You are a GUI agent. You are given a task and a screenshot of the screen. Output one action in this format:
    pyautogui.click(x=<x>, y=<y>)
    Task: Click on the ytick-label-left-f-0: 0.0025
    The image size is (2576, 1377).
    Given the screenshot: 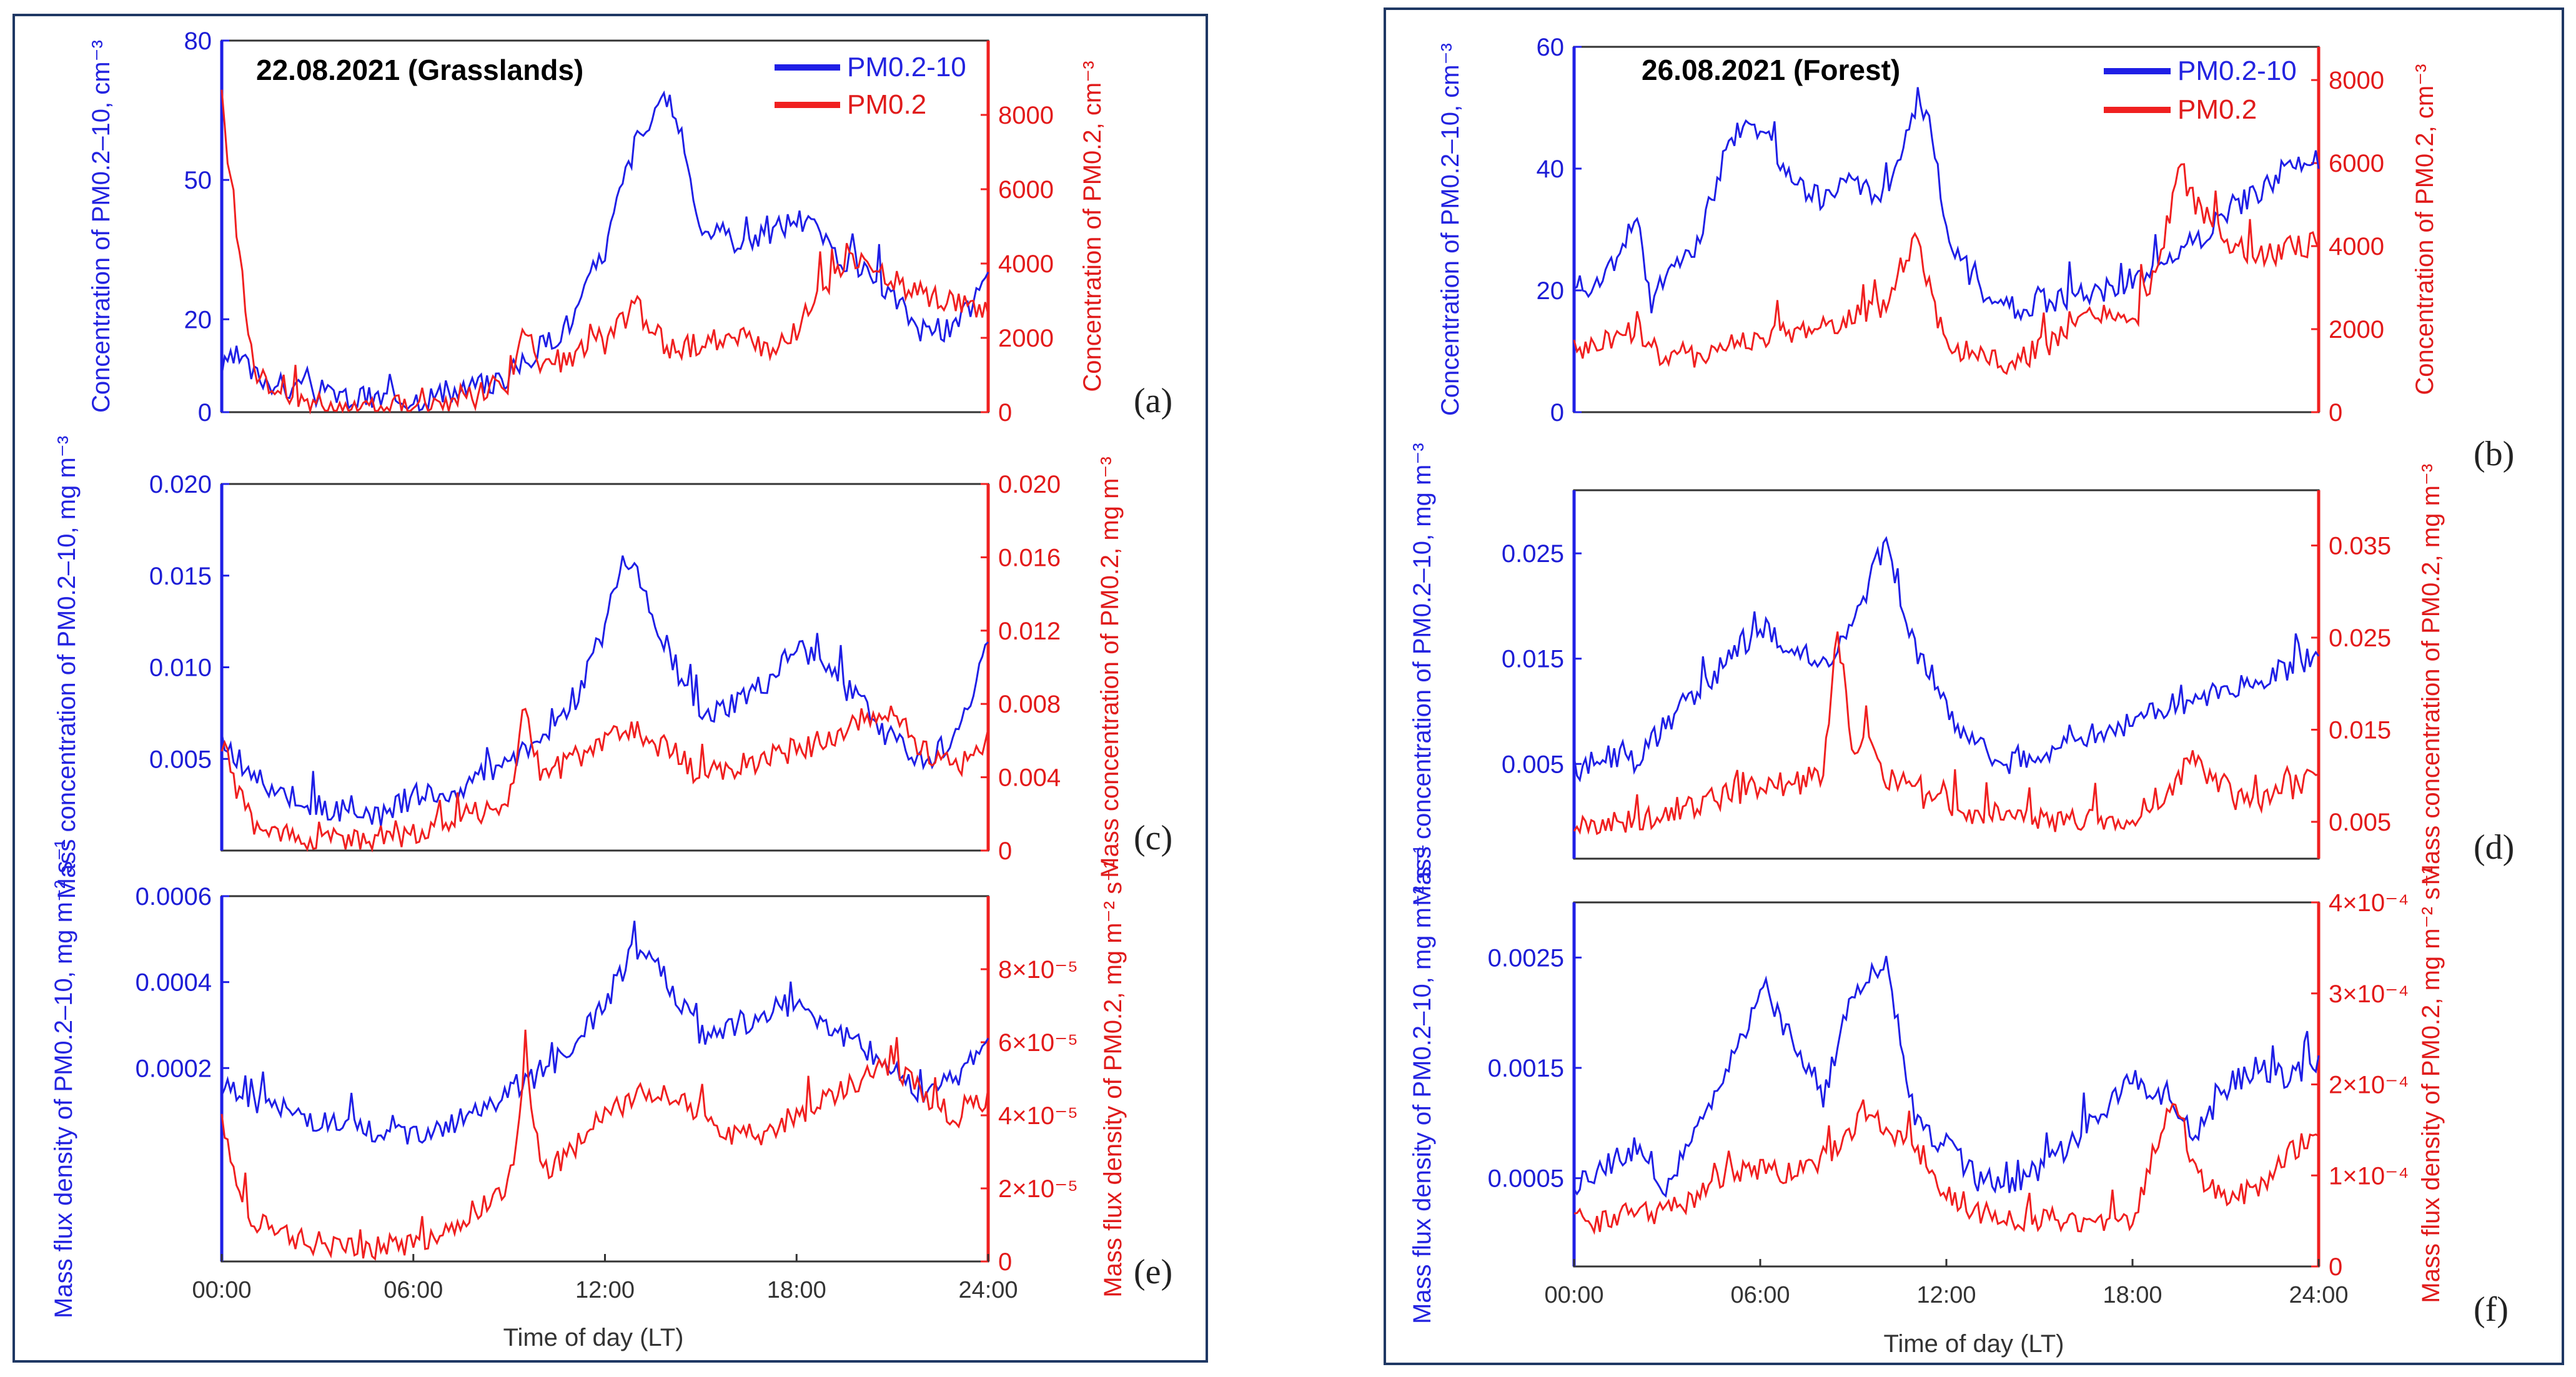 What is the action you would take?
    pyautogui.click(x=1526, y=958)
    